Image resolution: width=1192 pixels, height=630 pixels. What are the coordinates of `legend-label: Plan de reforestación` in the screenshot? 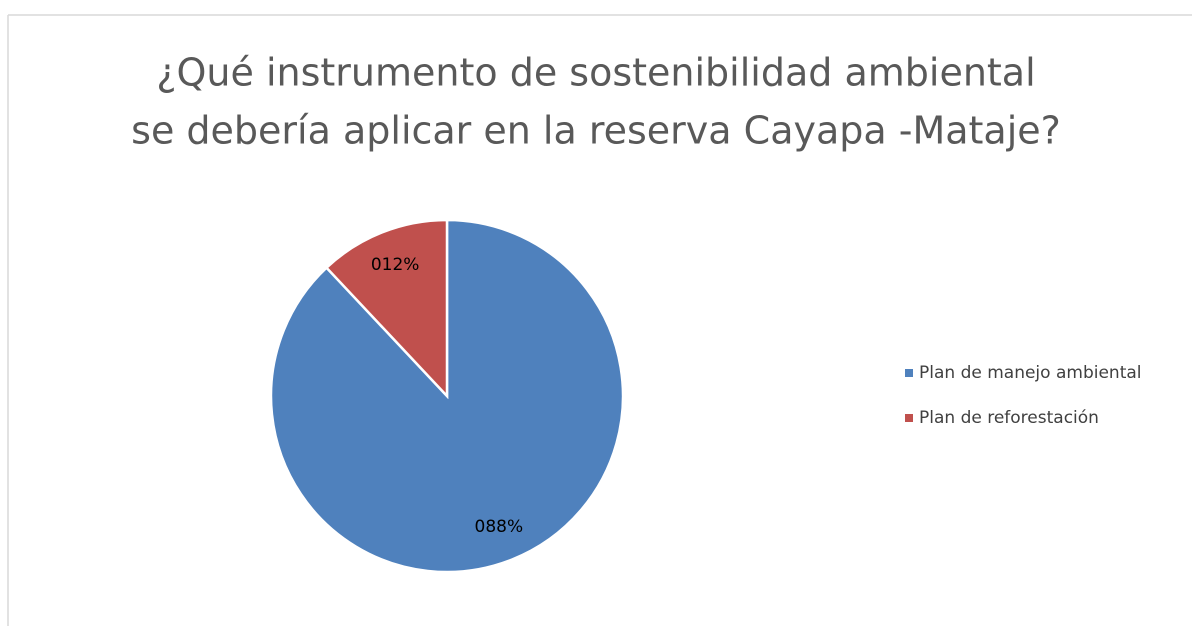 It's located at (1009, 418).